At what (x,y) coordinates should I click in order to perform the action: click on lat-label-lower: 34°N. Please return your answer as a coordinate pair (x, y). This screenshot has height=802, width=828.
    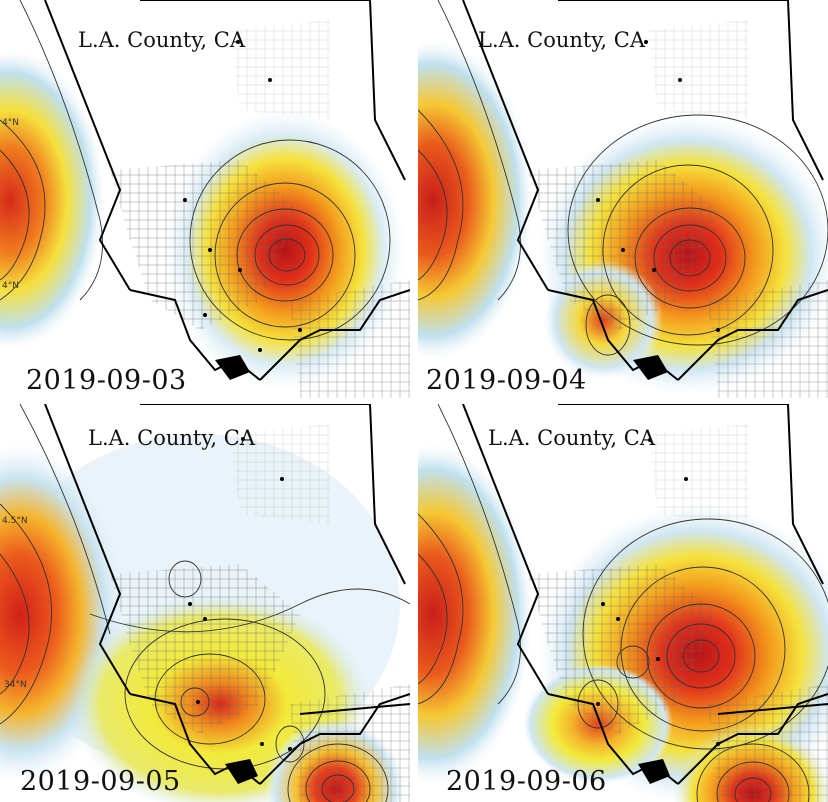
    Looking at the image, I should click on (15, 685).